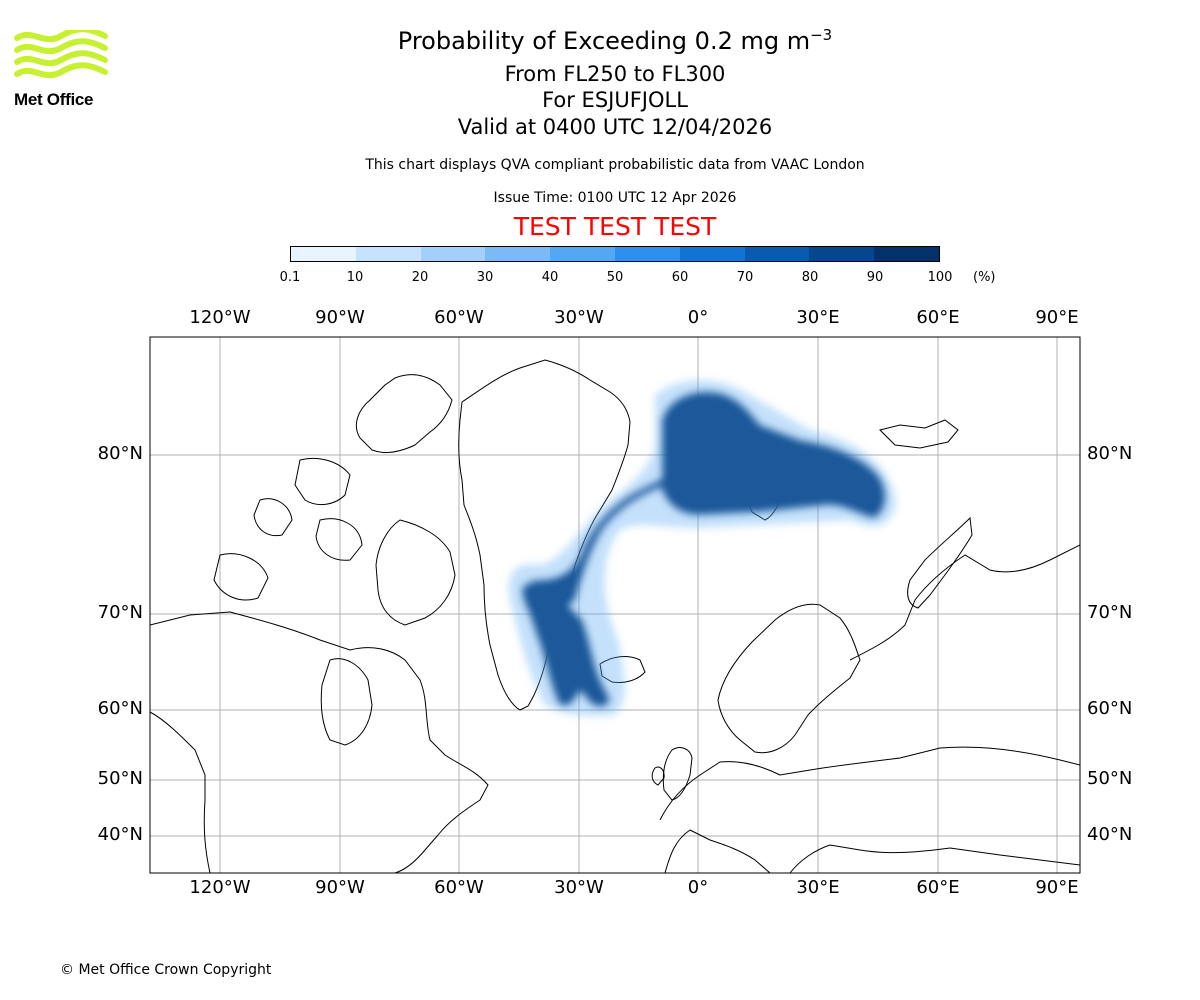 This screenshot has height=1000, width=1200. I want to click on franz-josef-coast, so click(919, 434).